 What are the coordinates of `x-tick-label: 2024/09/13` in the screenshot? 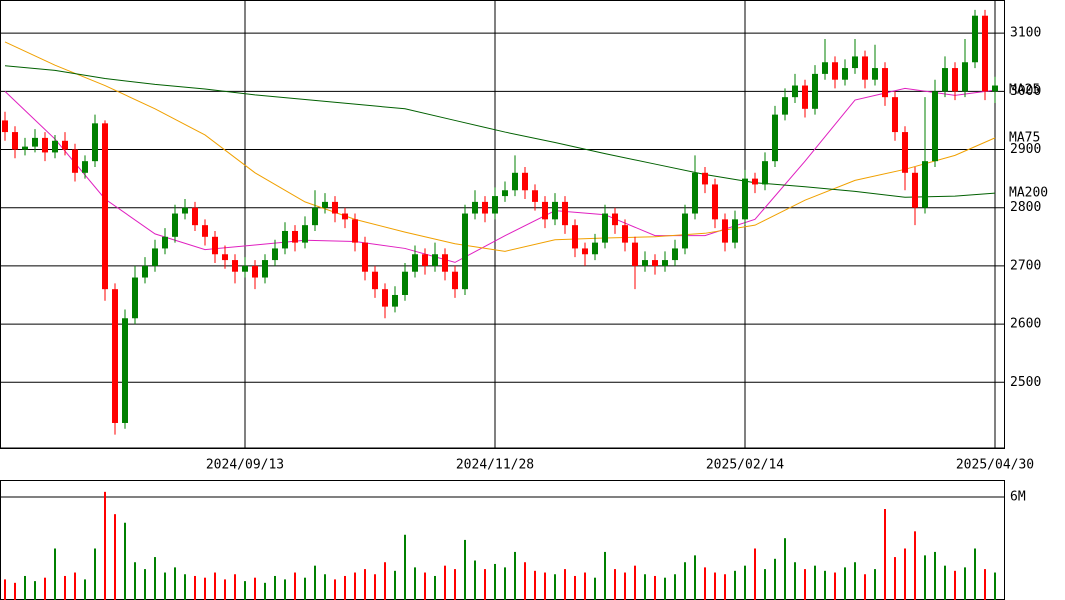 It's located at (245, 465).